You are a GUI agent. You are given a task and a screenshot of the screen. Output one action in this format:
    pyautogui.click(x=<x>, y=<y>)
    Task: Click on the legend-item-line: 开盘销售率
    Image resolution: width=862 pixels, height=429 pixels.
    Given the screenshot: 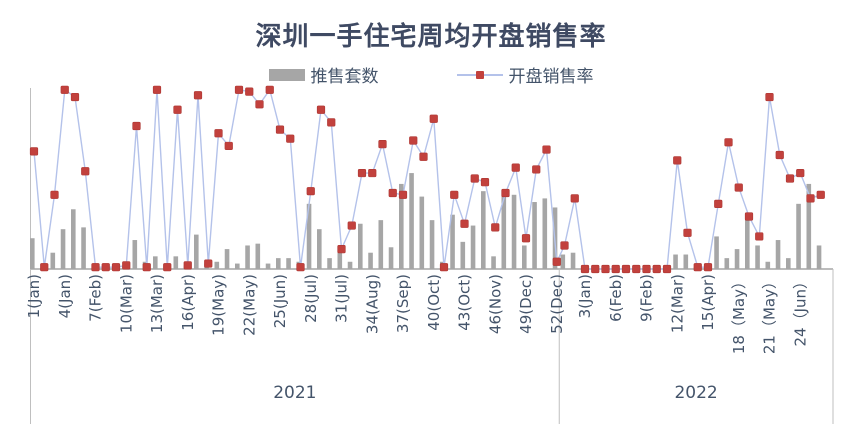 What is the action you would take?
    pyautogui.click(x=525, y=74)
    